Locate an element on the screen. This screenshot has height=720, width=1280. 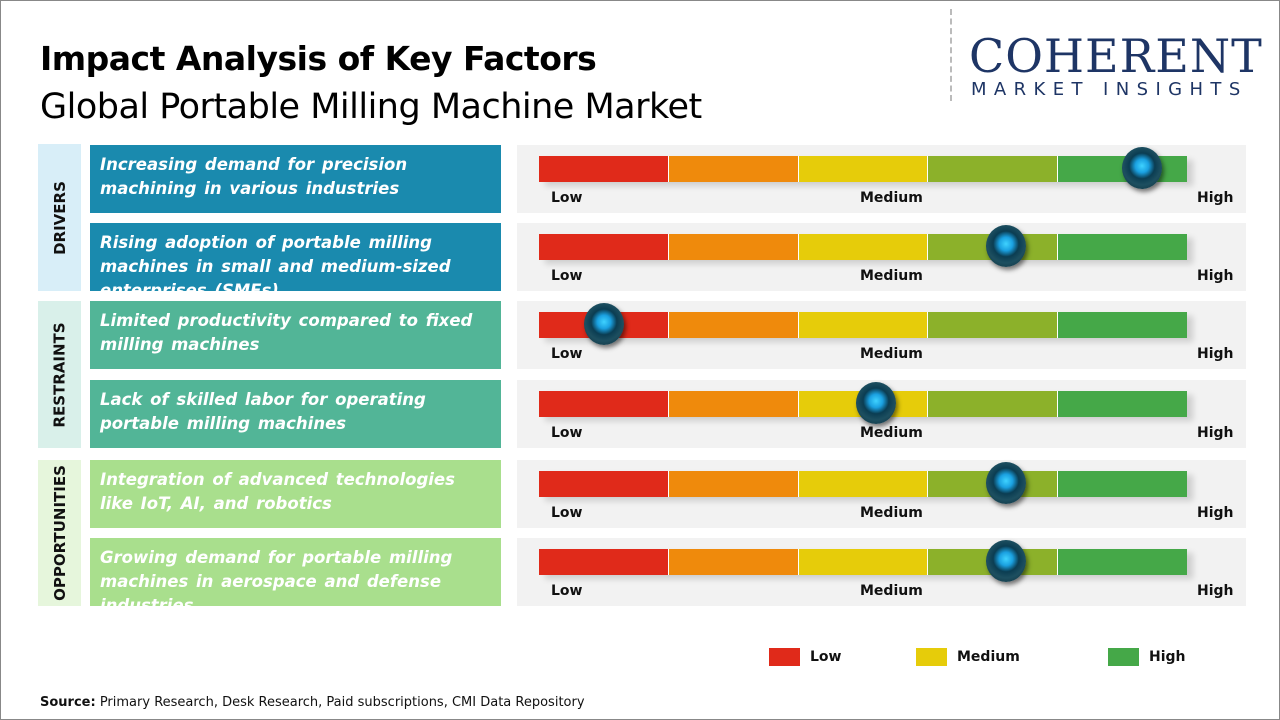
page-title: Impact Analysis of Key Factors is located at coordinates (318, 58).